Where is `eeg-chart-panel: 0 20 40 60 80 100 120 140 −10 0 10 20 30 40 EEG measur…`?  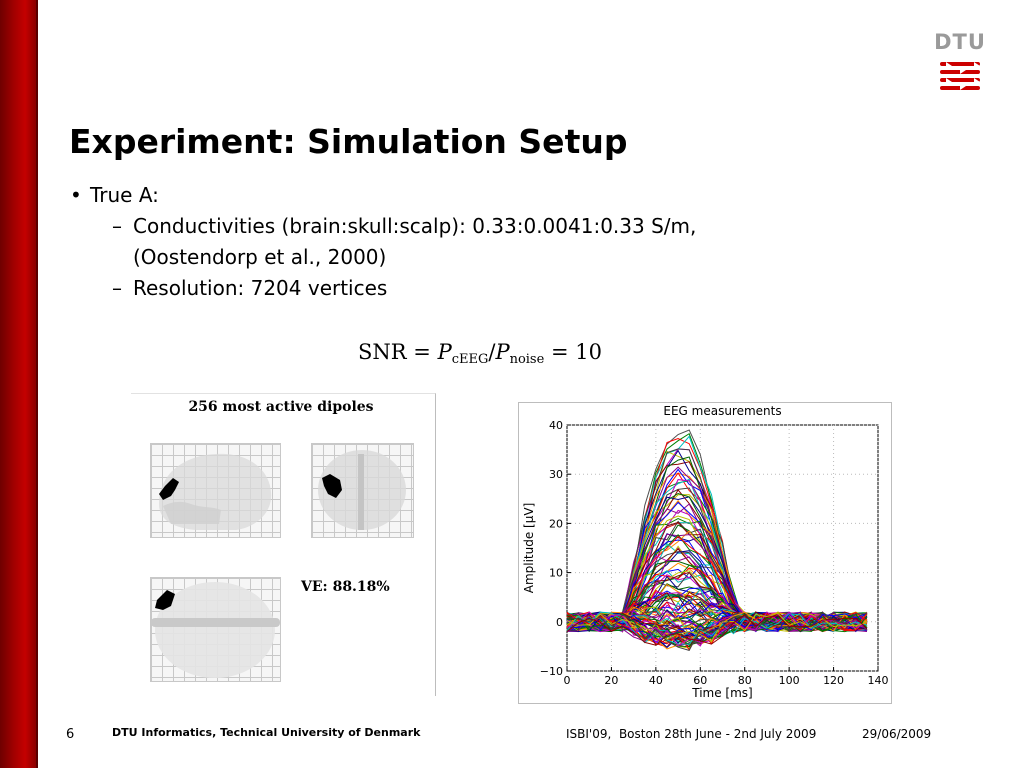
eeg-chart-panel: 0 20 40 60 80 100 120 140 −10 0 10 20 30 40 EEG measur… is located at coordinates (705, 553).